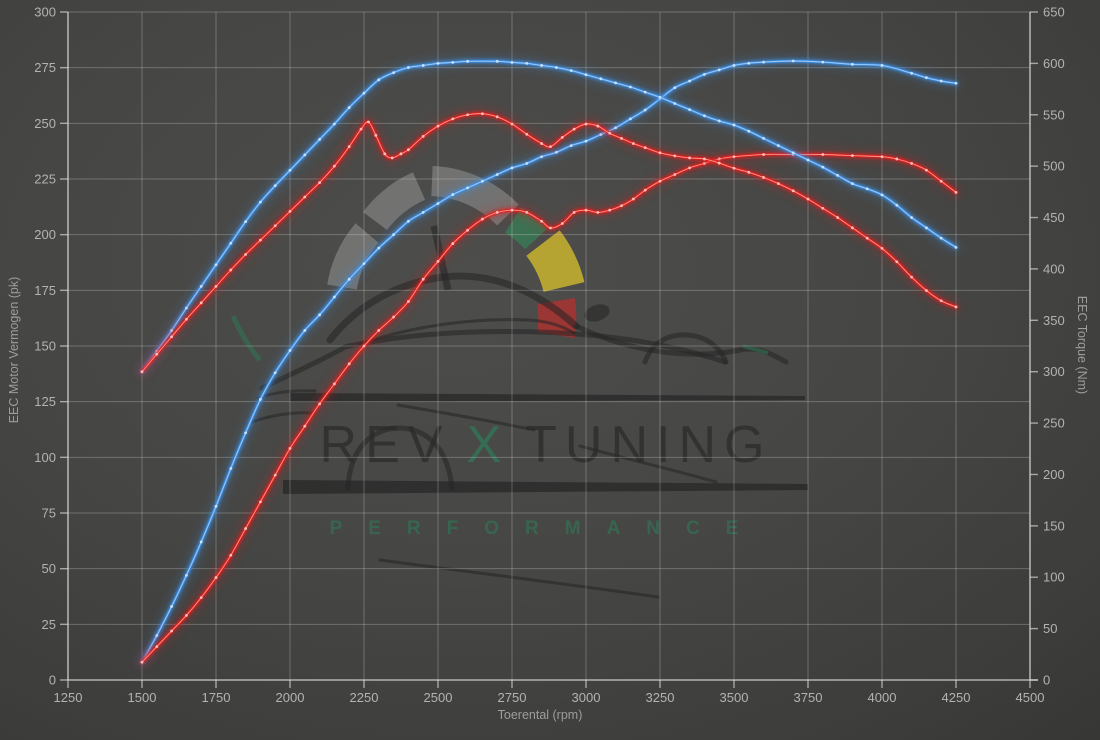  What do you see at coordinates (45, 290) in the screenshot?
I see `y-left-tick-label: 175` at bounding box center [45, 290].